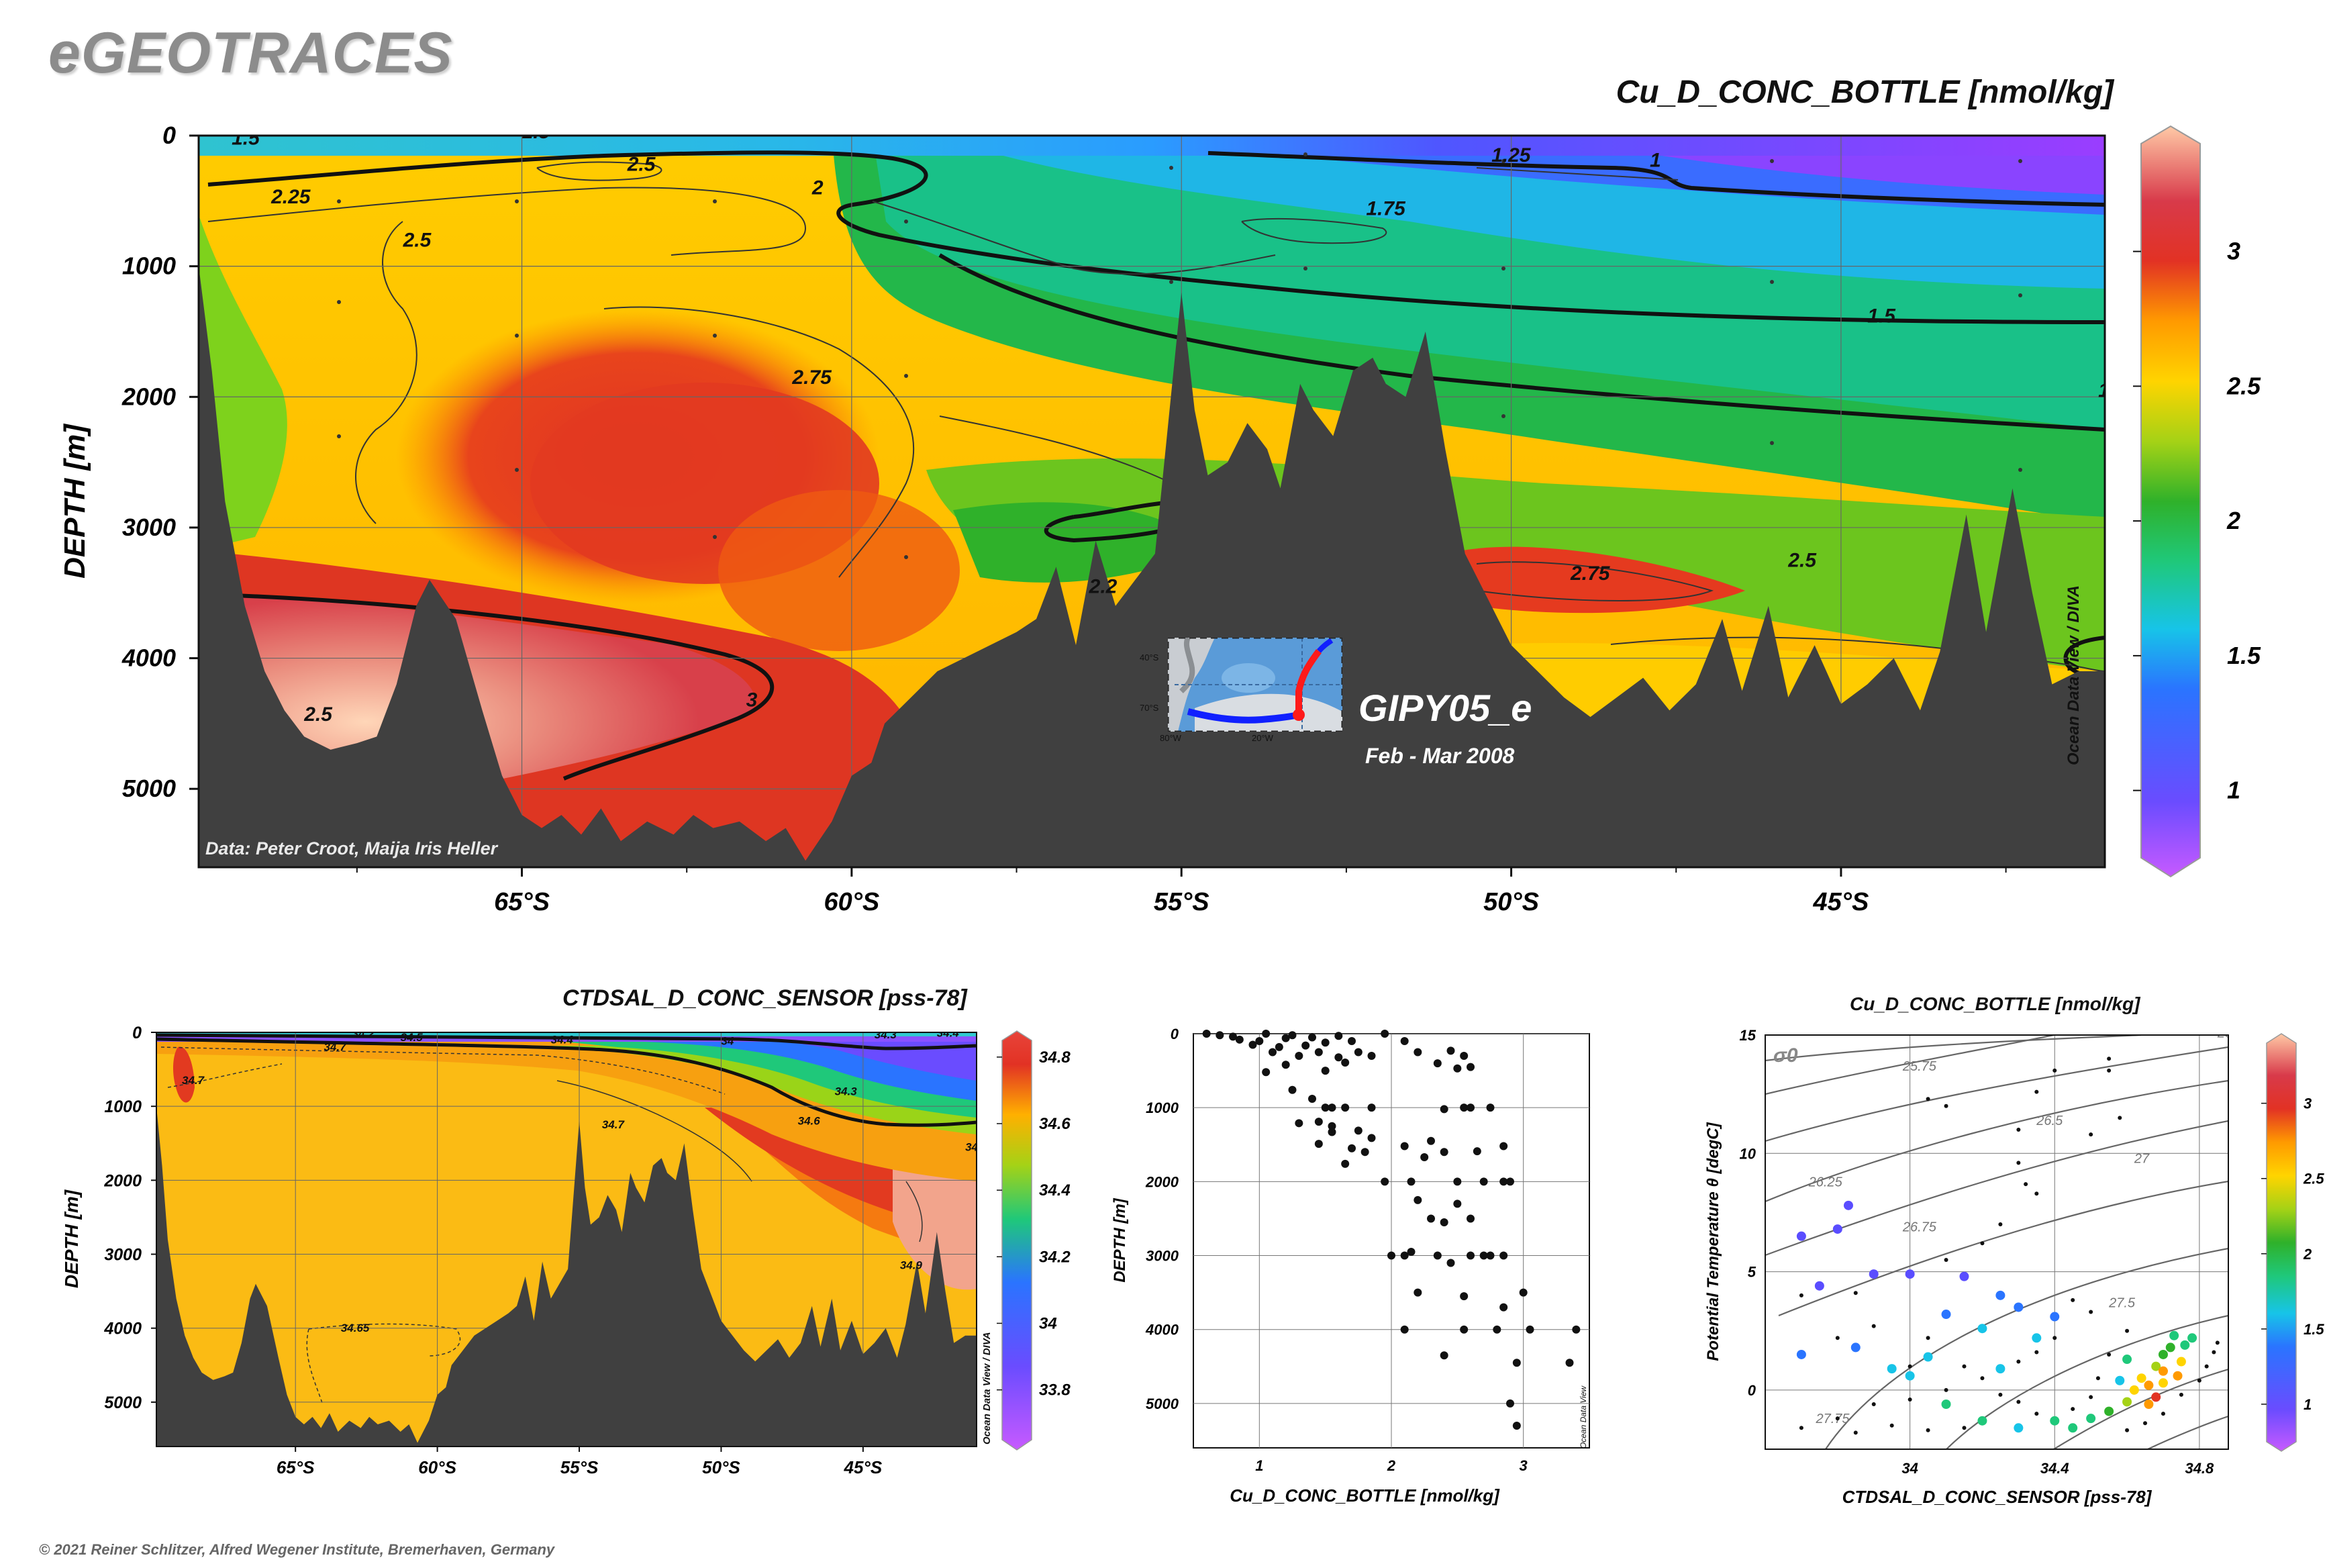  I want to click on salinity-contour-label: 34.3, so click(846, 1091).